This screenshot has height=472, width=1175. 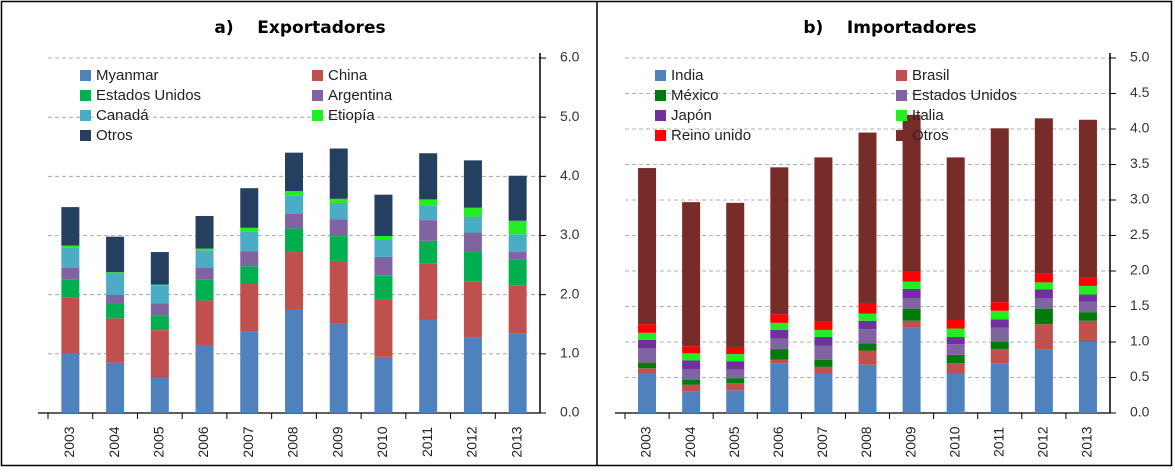 What do you see at coordinates (516, 441) in the screenshot?
I see `x-tick-label: 2013` at bounding box center [516, 441].